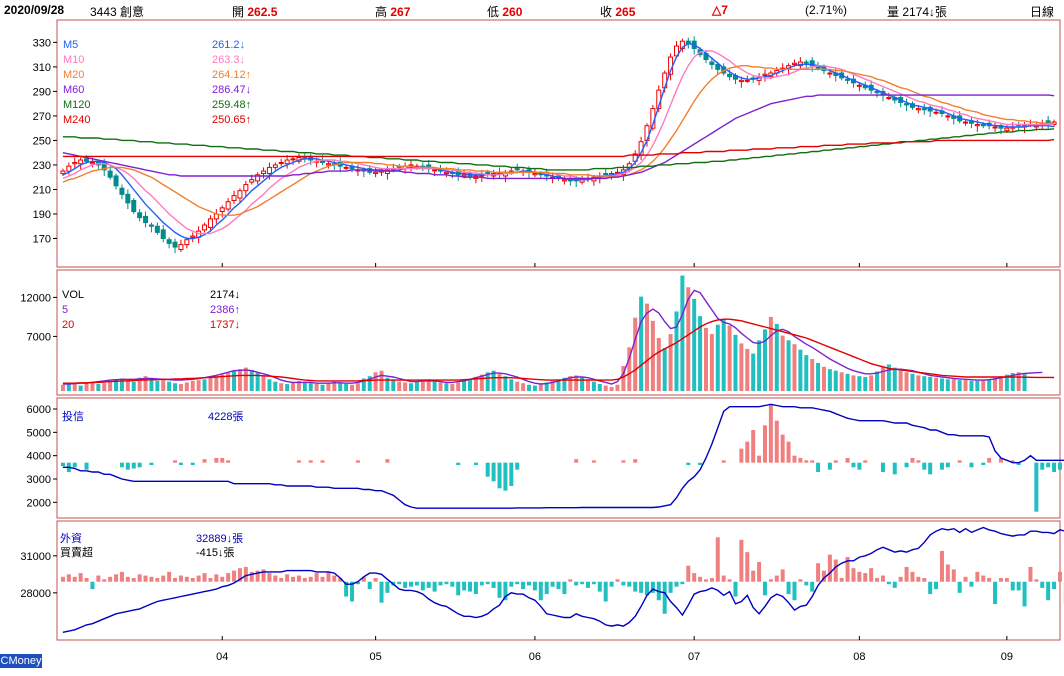  I want to click on price-tick-label: 310, so click(42, 68).